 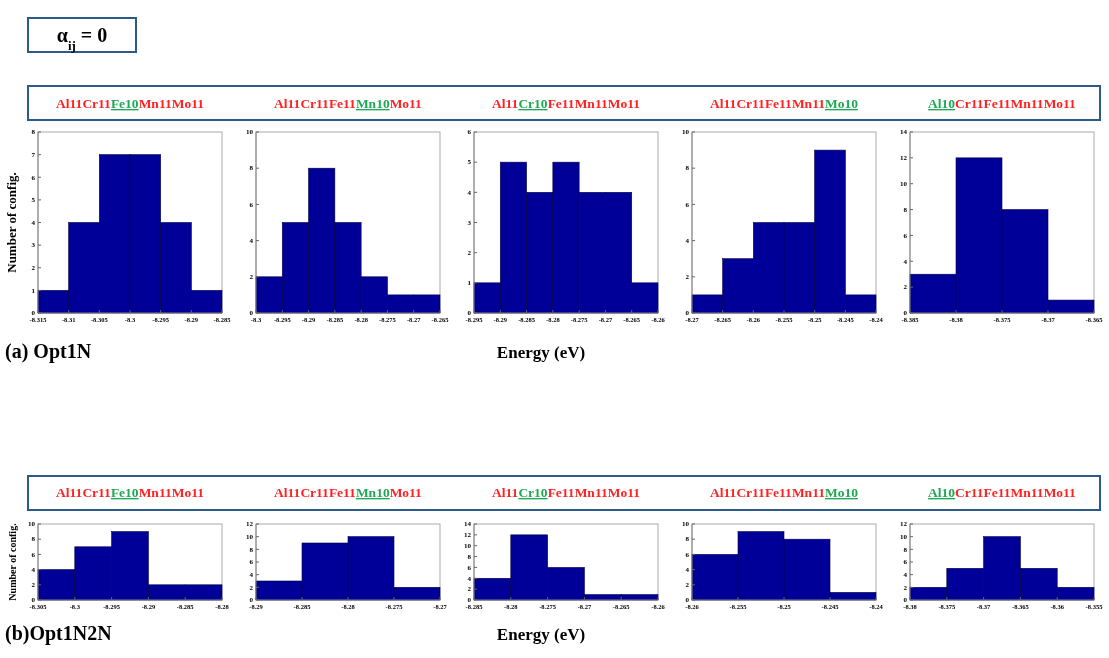 What do you see at coordinates (59, 633) in the screenshot?
I see `text: (b)Opt1N2N` at bounding box center [59, 633].